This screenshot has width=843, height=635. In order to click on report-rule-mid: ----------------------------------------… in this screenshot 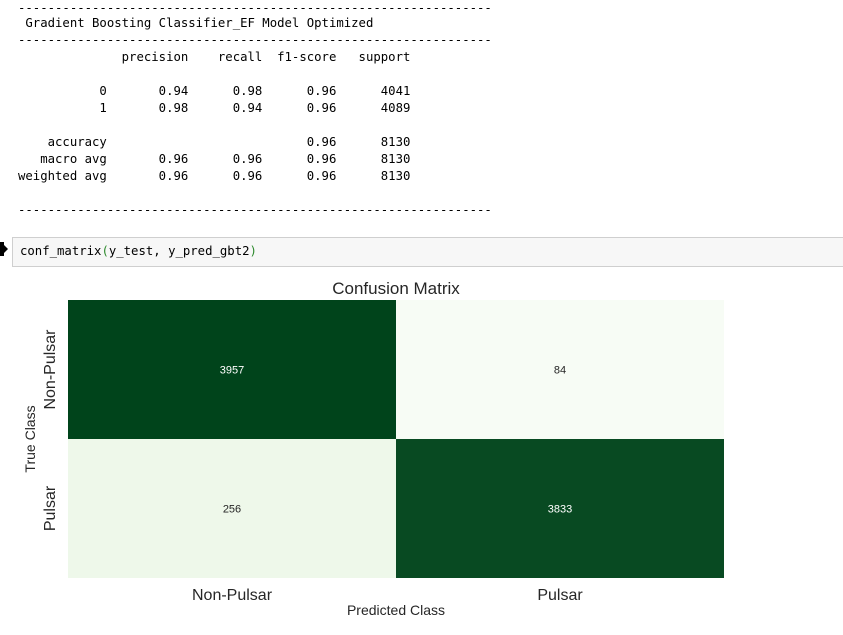, I will do `click(255, 40)`.